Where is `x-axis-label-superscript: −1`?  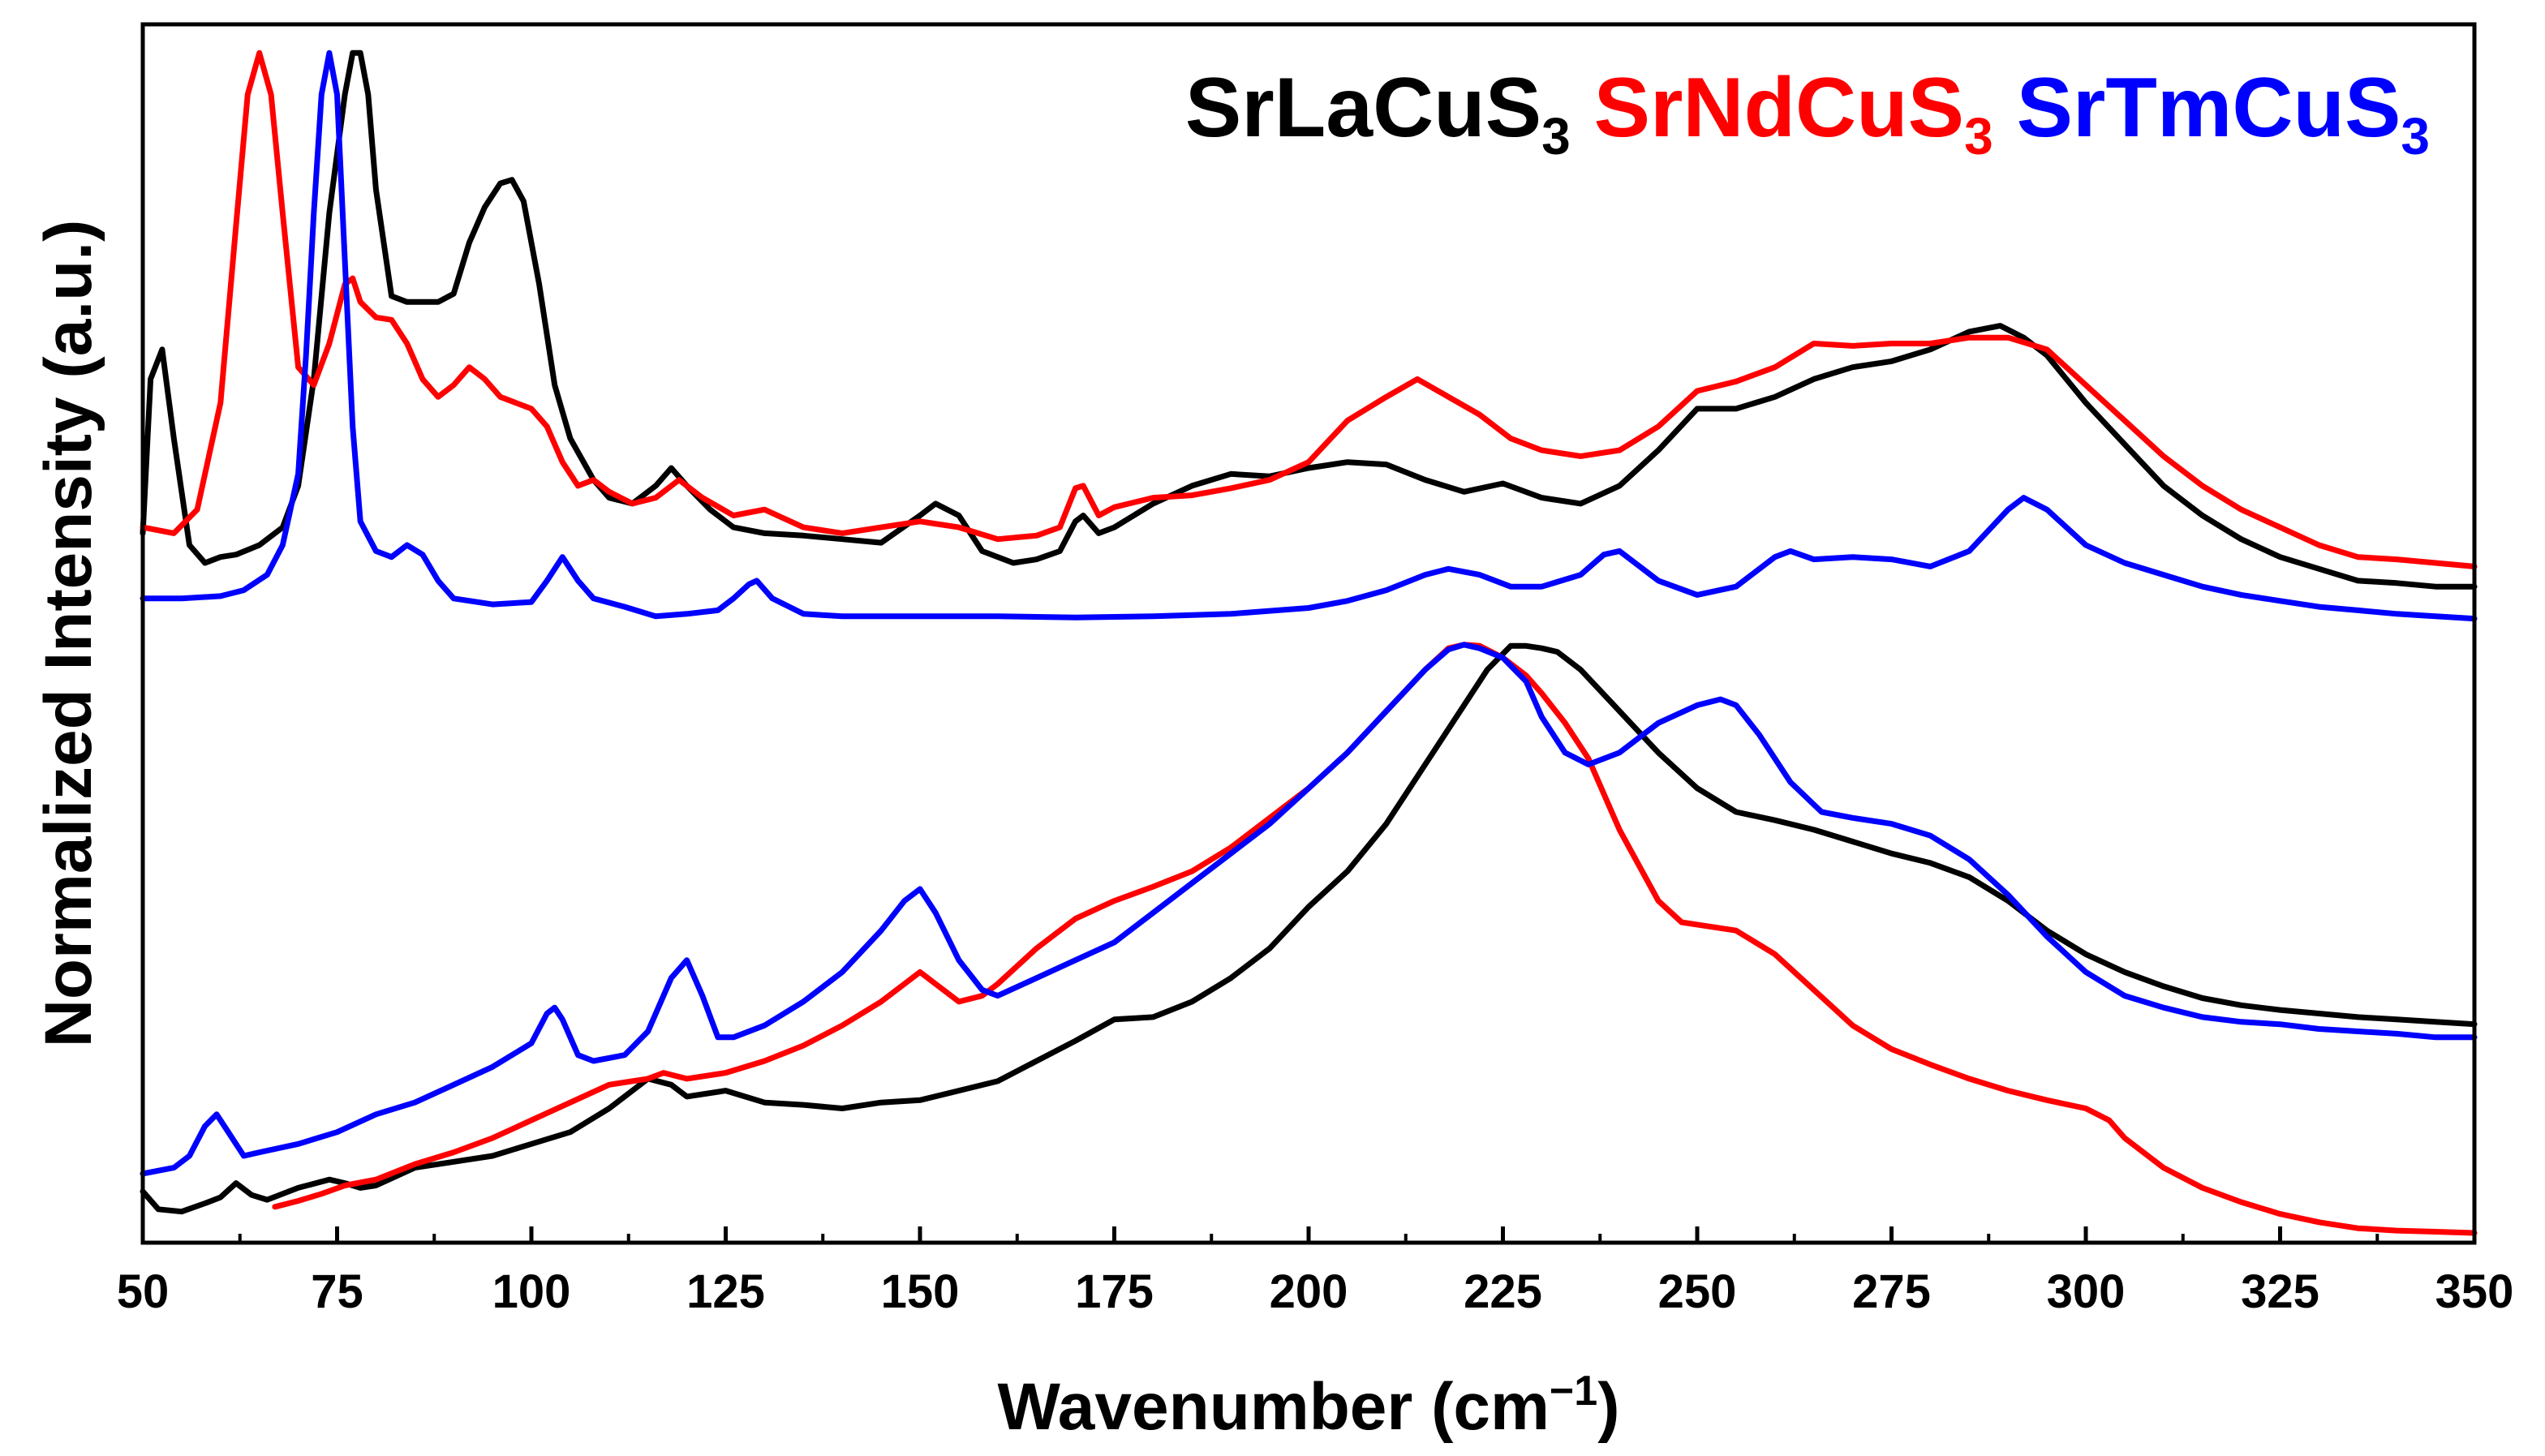 x-axis-label-superscript: −1 is located at coordinates (1573, 1391).